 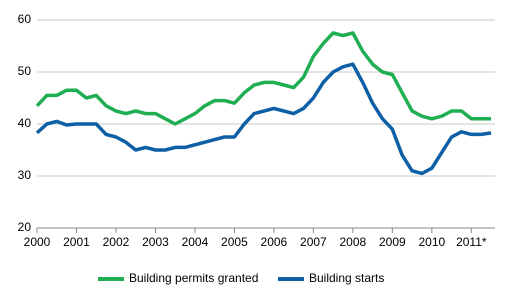 I want to click on x-tick-label: 2011*, so click(x=471, y=242).